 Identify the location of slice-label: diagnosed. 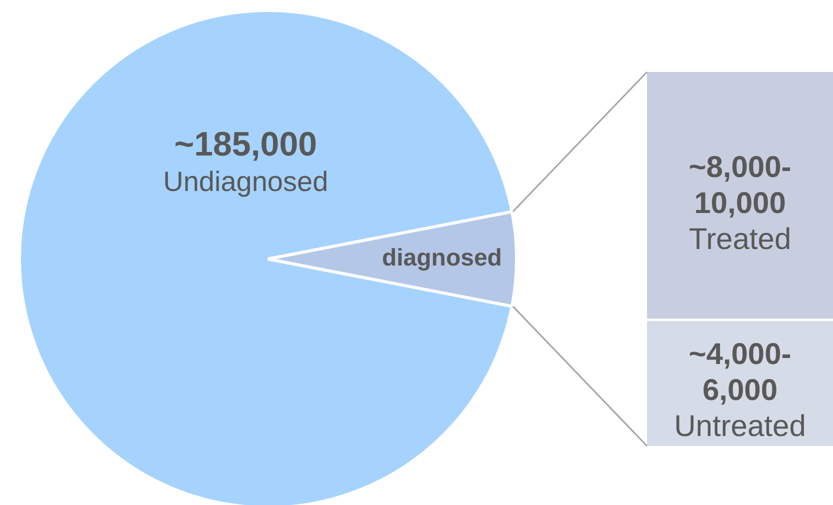
(442, 258).